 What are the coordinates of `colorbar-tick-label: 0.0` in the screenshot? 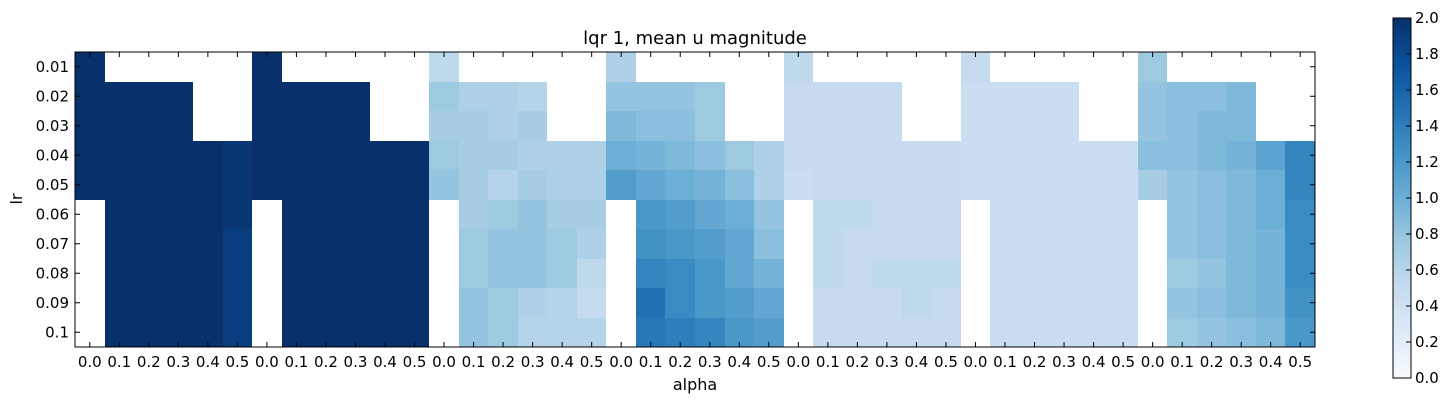 It's located at (1427, 378).